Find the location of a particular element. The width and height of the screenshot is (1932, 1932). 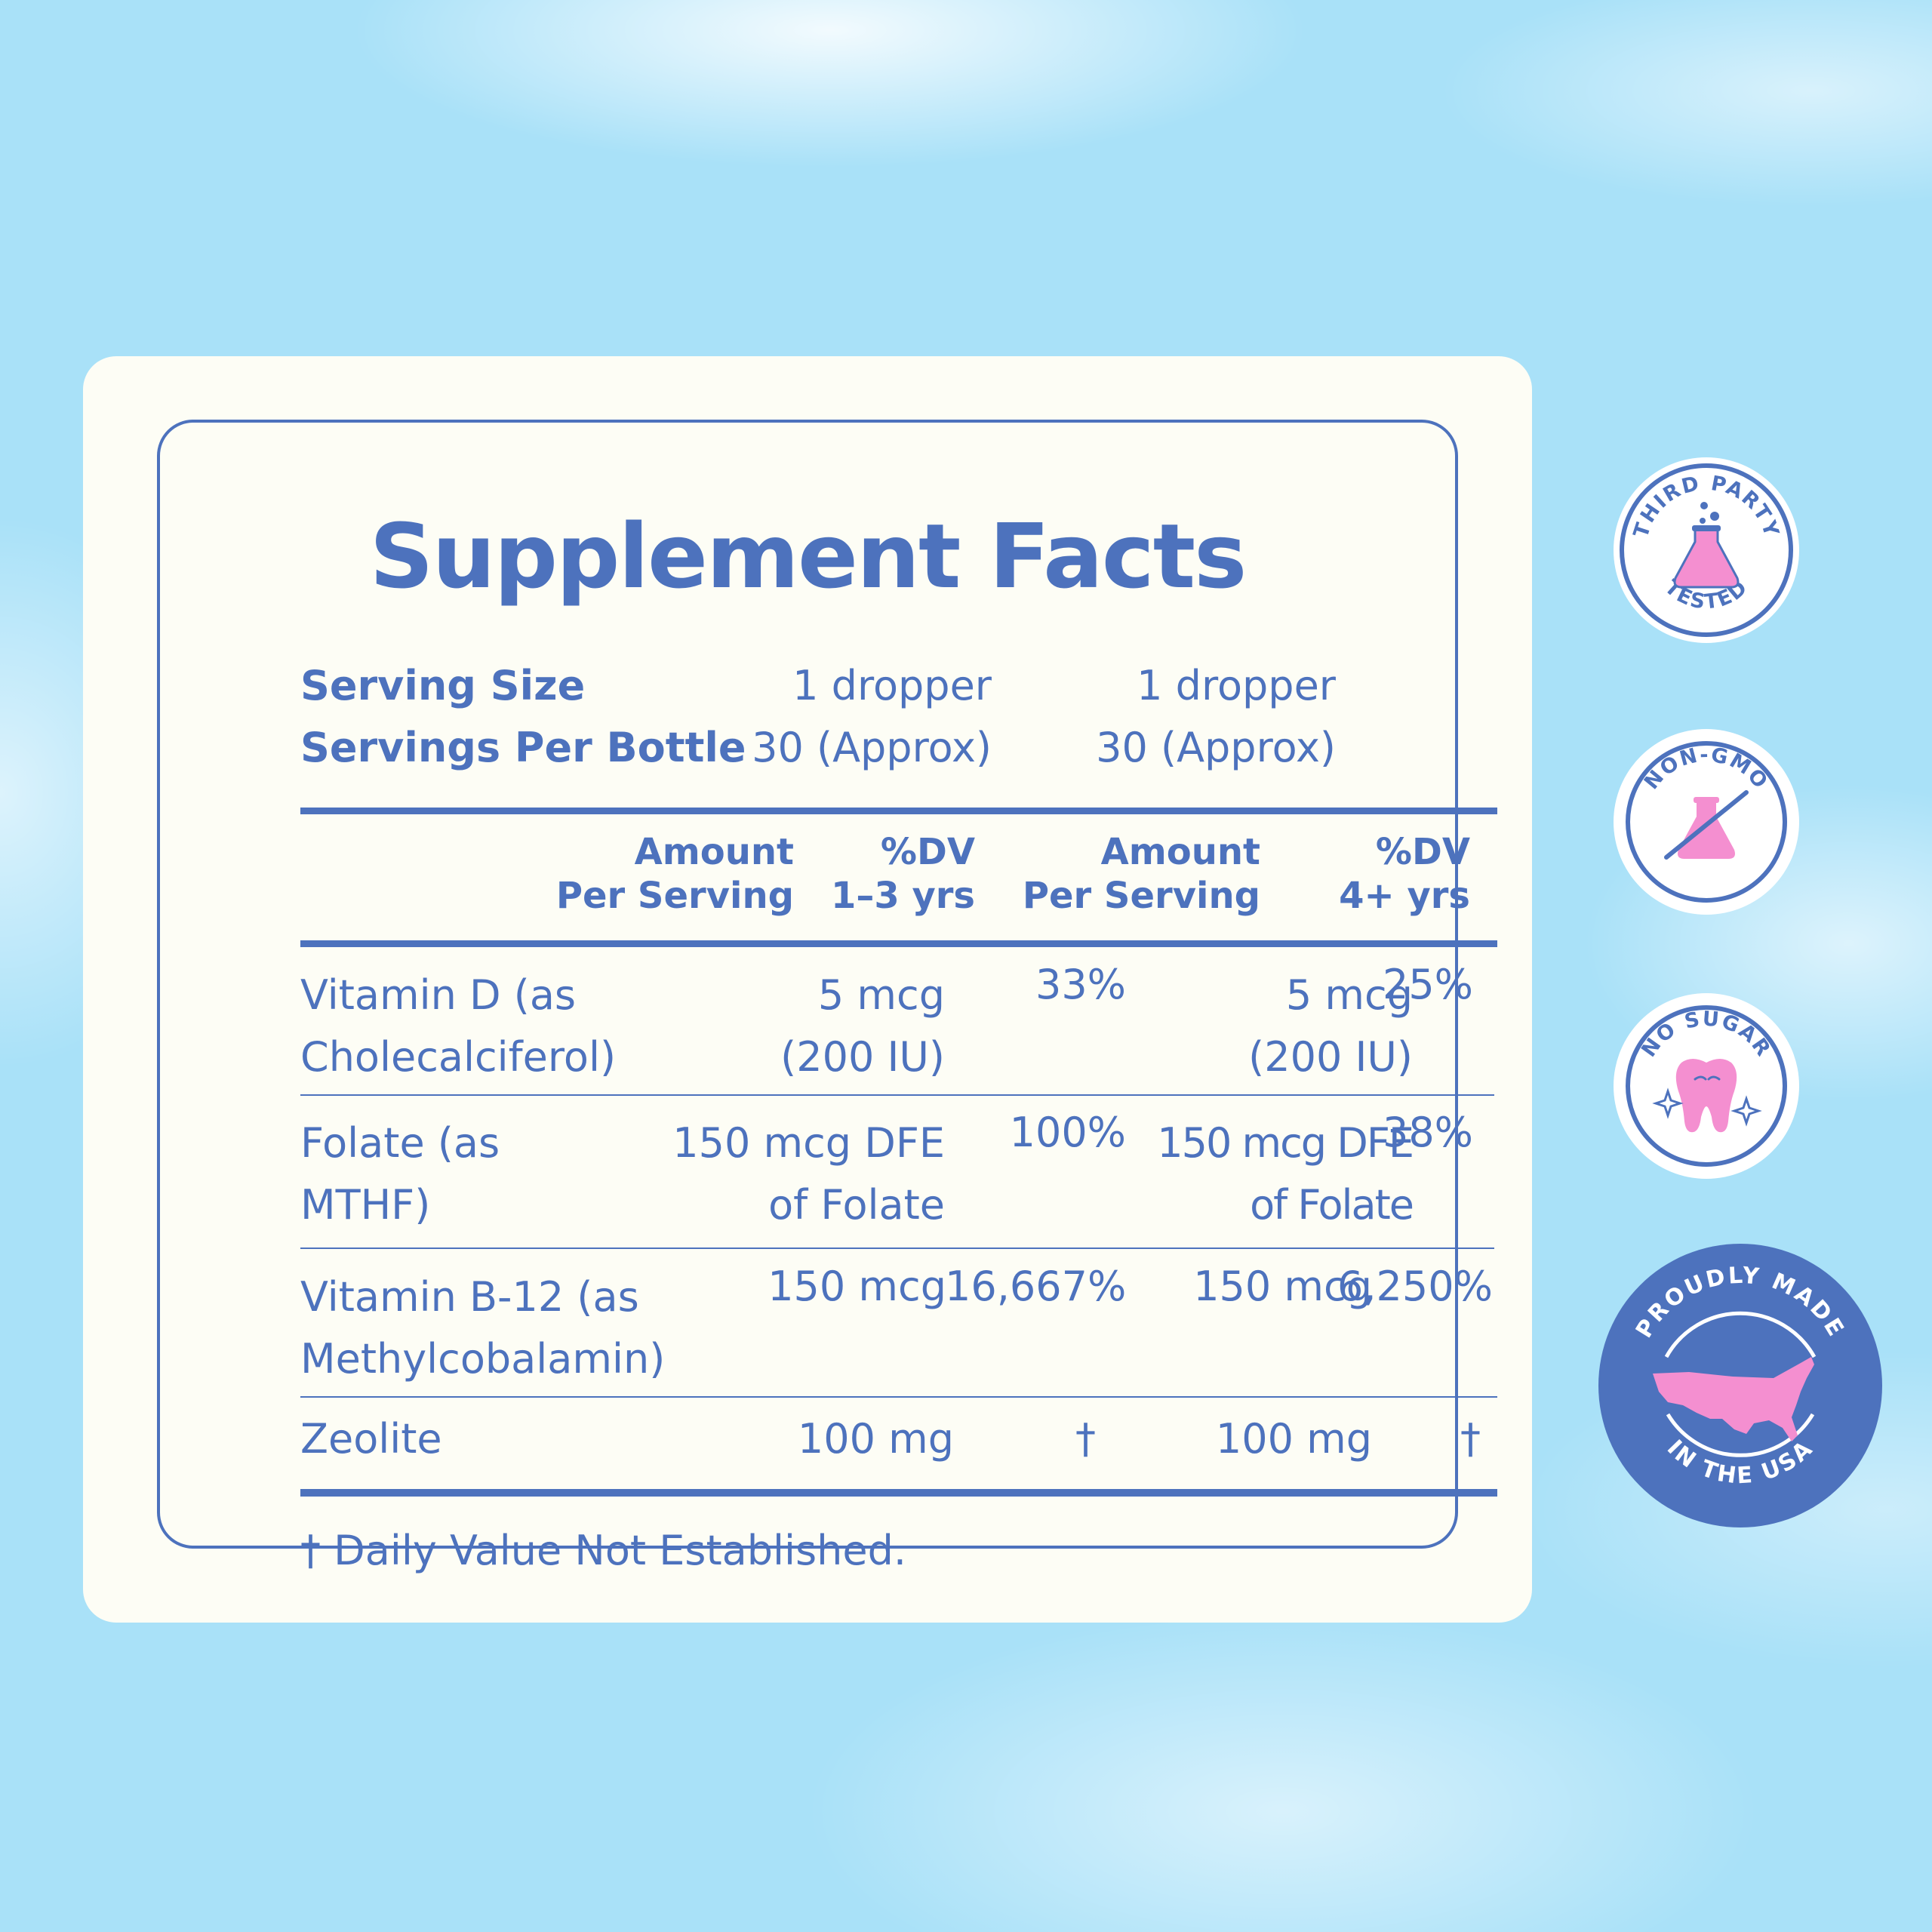

tooth-icon is located at coordinates (1706, 1096).